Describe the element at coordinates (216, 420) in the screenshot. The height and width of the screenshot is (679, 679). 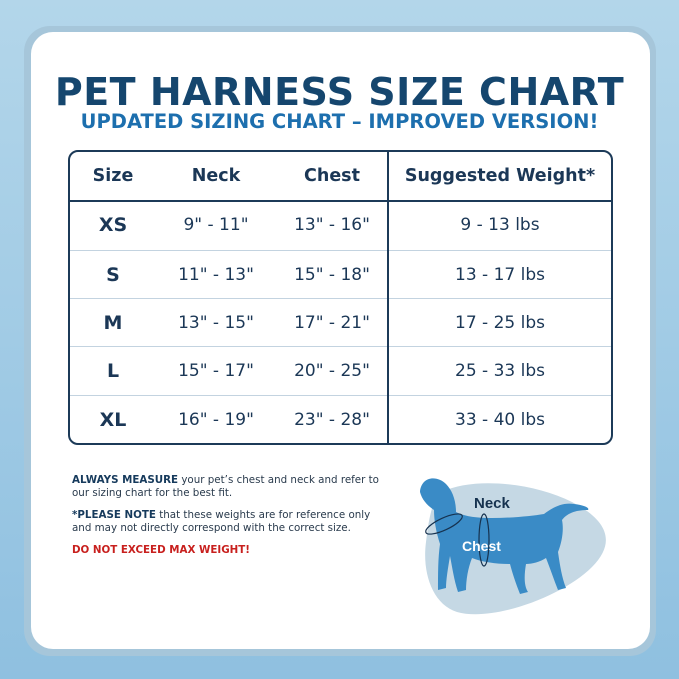
I see `neck-cell: 16" - 19"` at that location.